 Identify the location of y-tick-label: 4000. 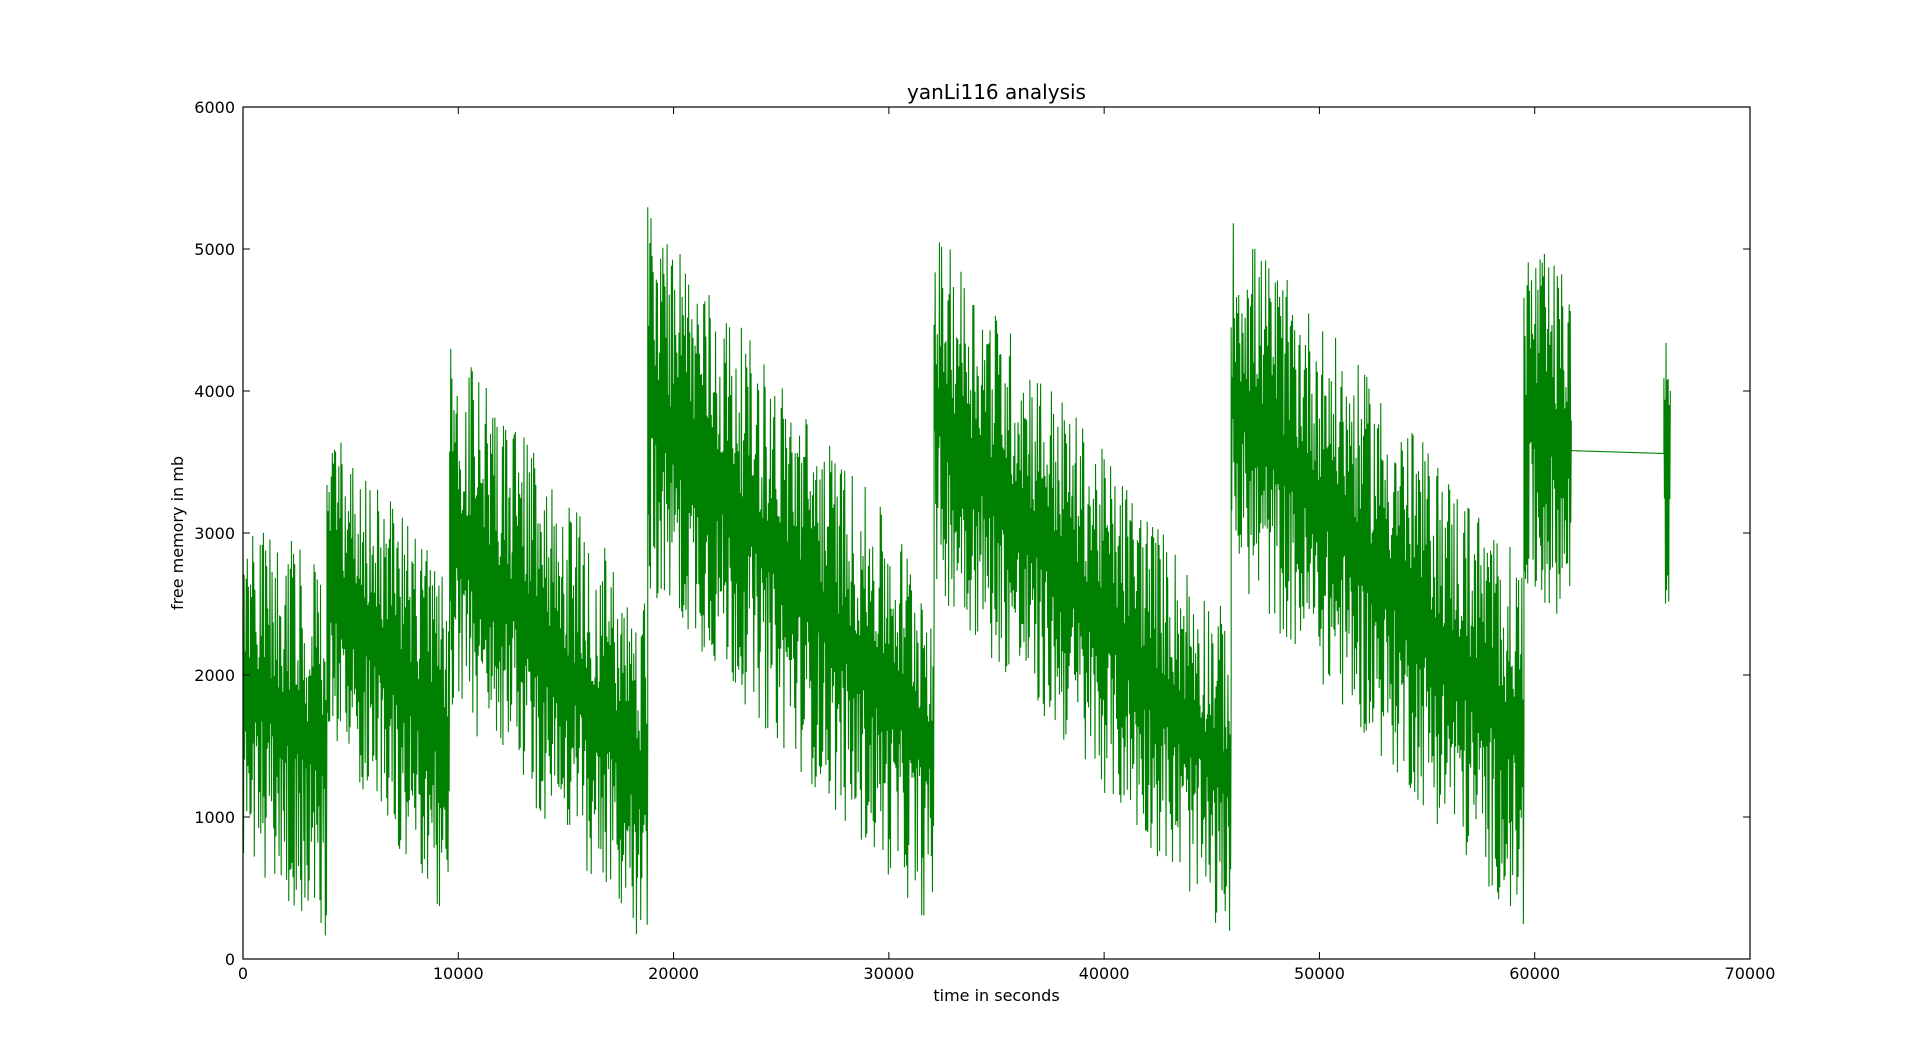
(214, 391).